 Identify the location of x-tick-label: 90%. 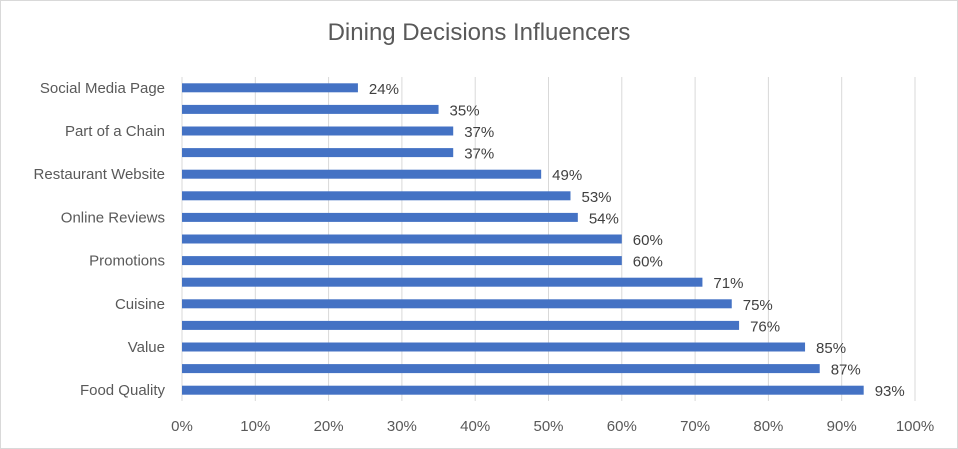
(842, 426).